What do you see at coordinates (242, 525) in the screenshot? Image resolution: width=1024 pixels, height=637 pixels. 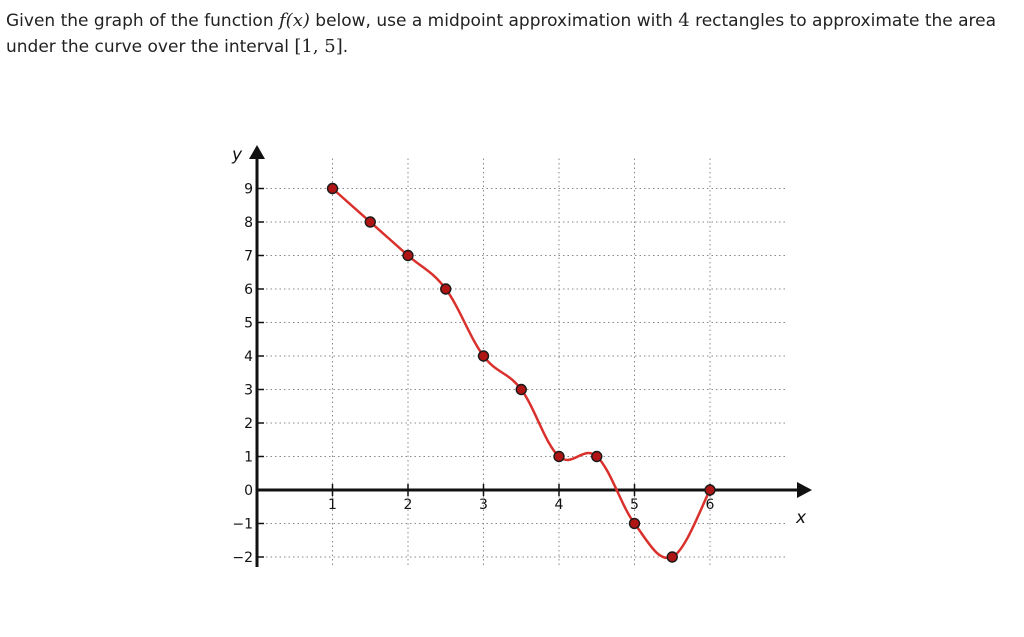 I see `y-tick-label: −1` at bounding box center [242, 525].